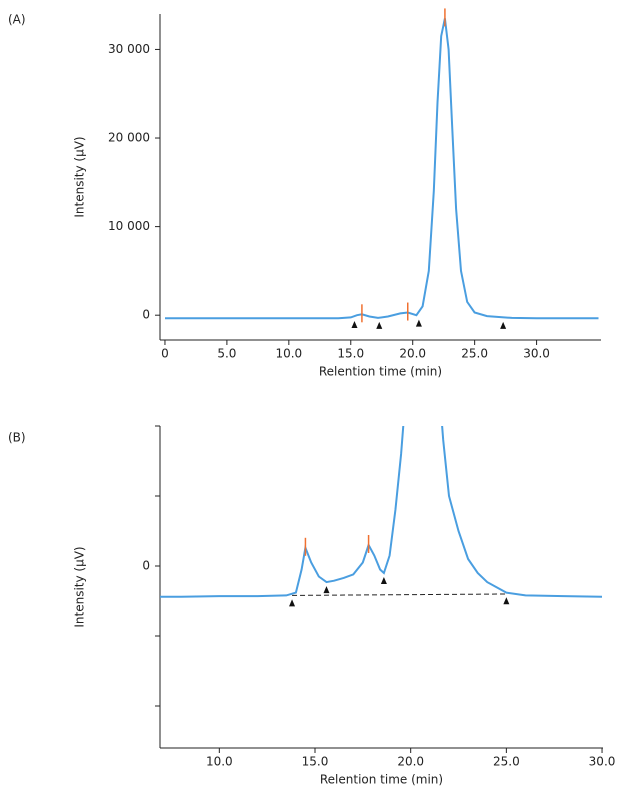  What do you see at coordinates (129, 226) in the screenshot?
I see `y-tick-label: 10 000` at bounding box center [129, 226].